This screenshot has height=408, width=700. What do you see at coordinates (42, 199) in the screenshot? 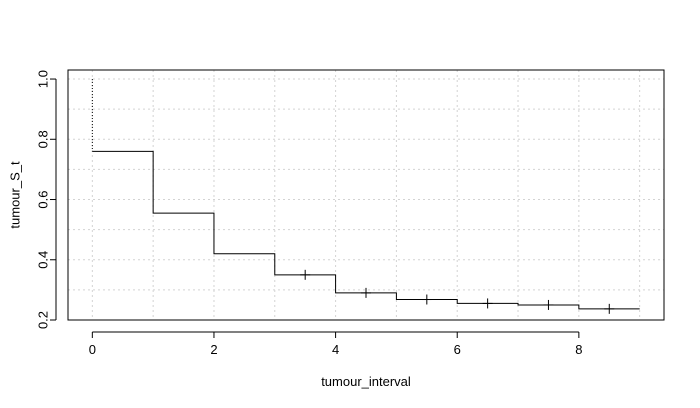
I see `y-tick-label: 0.6` at bounding box center [42, 199].